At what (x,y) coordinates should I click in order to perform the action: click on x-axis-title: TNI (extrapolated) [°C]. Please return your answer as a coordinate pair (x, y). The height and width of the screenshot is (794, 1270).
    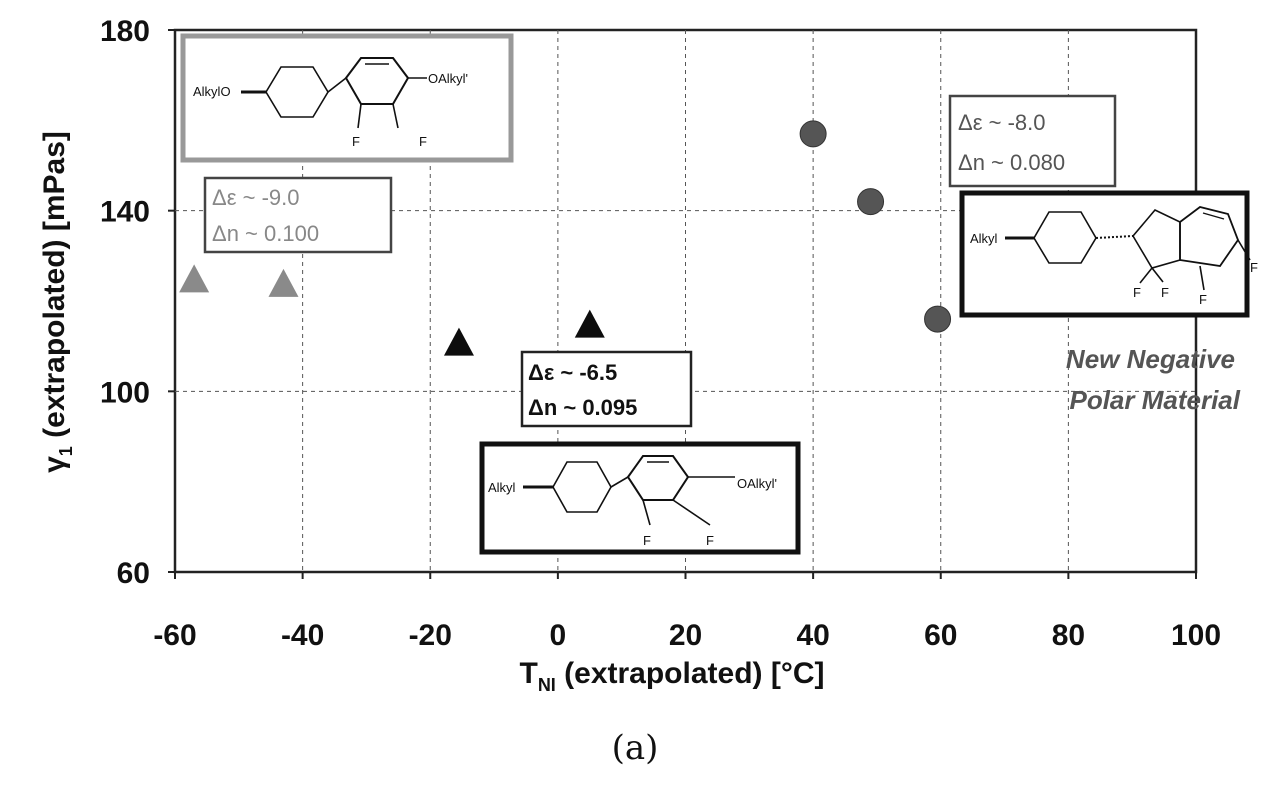
    Looking at the image, I should click on (671, 676).